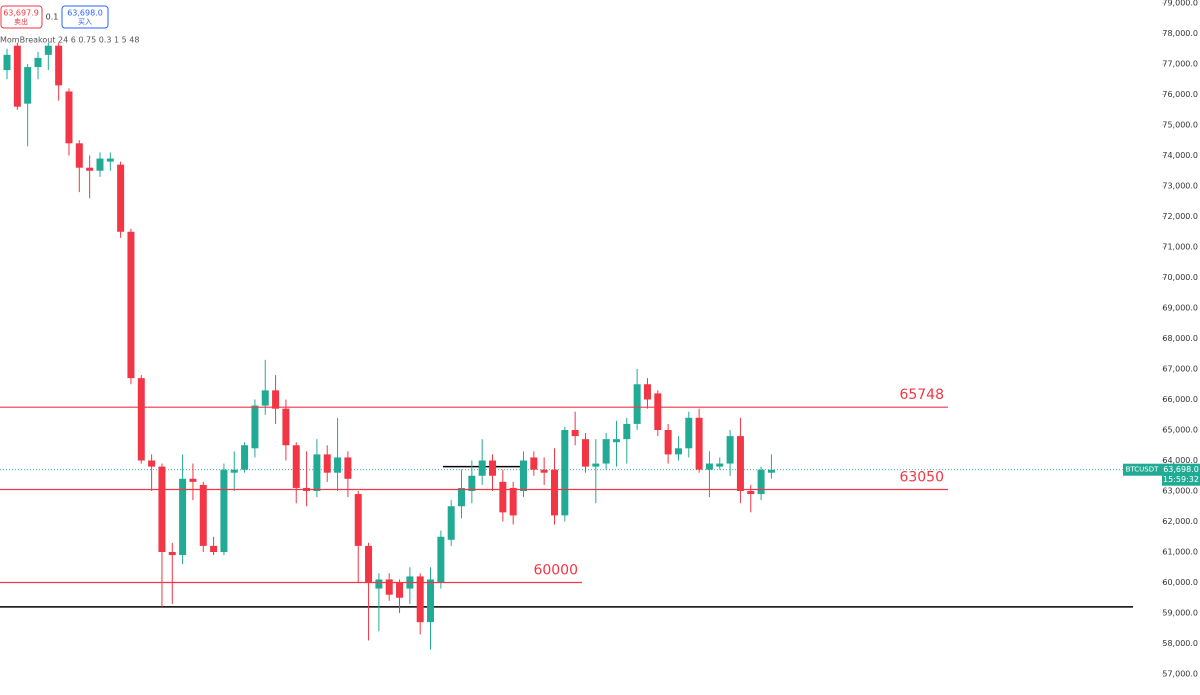 This screenshot has height=695, width=1200. What do you see at coordinates (1180, 64) in the screenshot?
I see `y-tick-label: 77,000.0` at bounding box center [1180, 64].